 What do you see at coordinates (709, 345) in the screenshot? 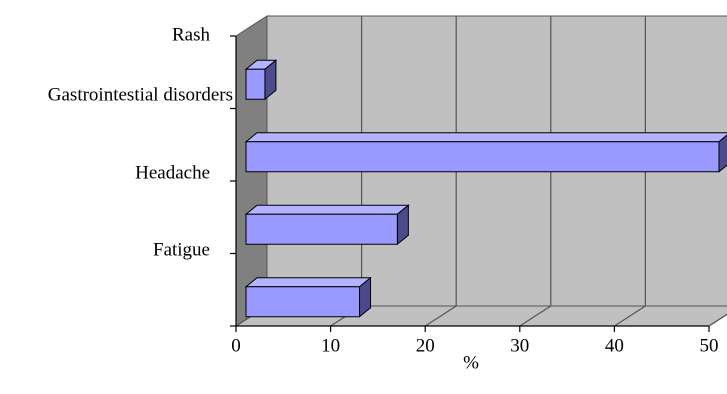
I see `x-tick-label: 50` at bounding box center [709, 345].